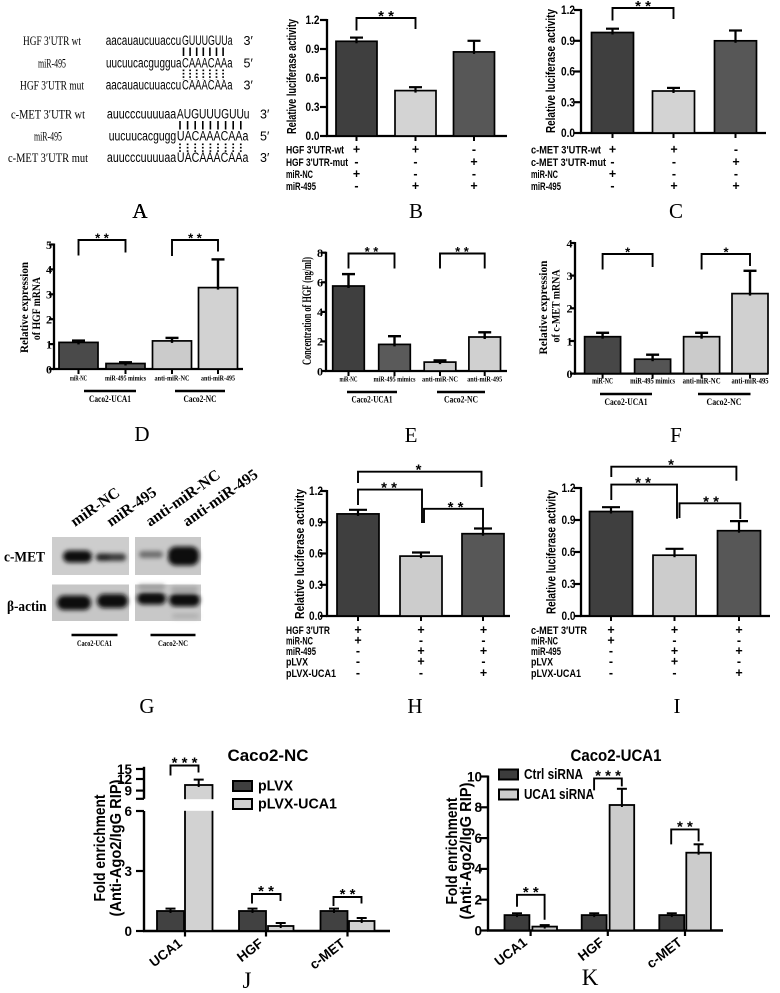 The image size is (780, 993). I want to click on svg-text: c-MET 3'UTR-wt, so click(566, 151).